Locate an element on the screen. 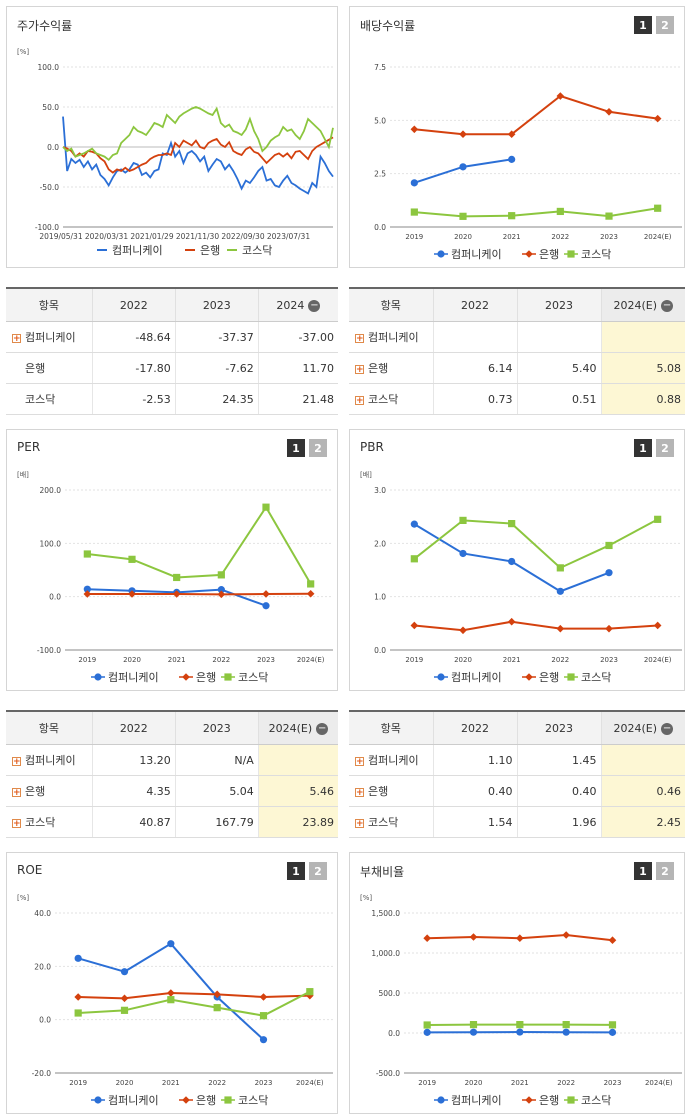 The image size is (691, 1115). table-cell: 2.45 is located at coordinates (642, 822).